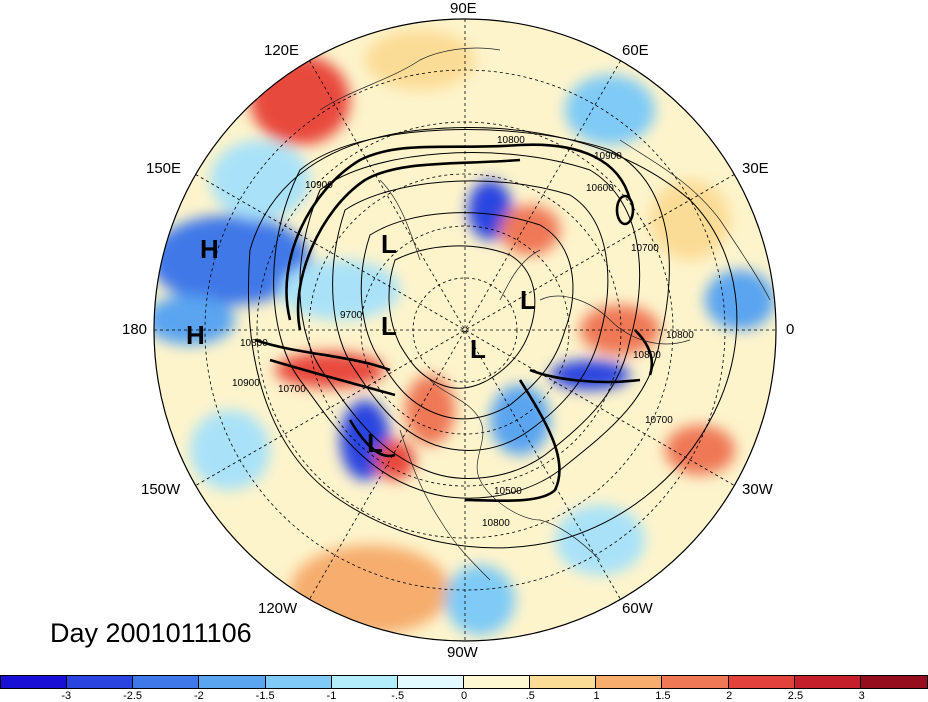 This screenshot has width=928, height=702. Describe the element at coordinates (351, 315) in the screenshot. I see `contour-label: 9700` at that location.